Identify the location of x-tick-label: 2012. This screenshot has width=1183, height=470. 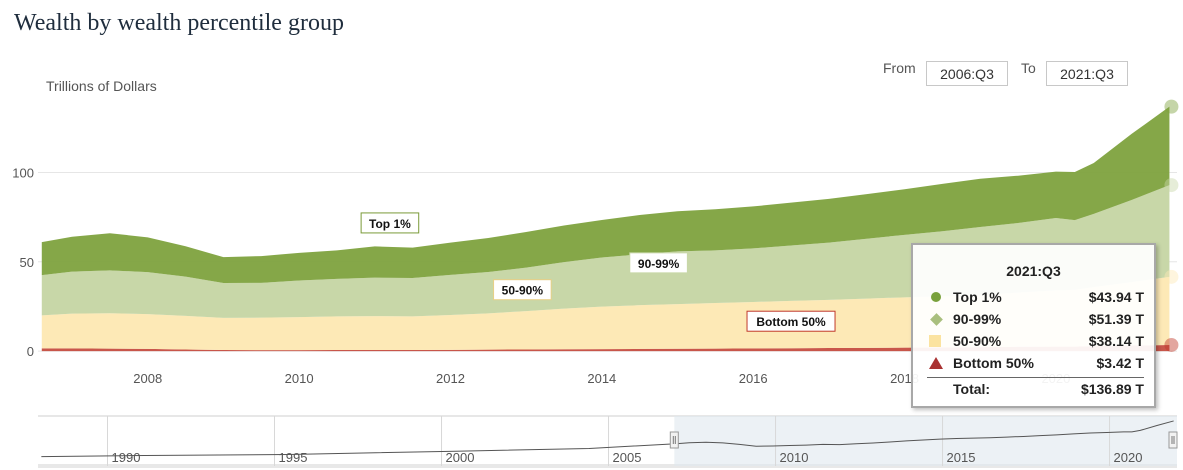
(450, 378).